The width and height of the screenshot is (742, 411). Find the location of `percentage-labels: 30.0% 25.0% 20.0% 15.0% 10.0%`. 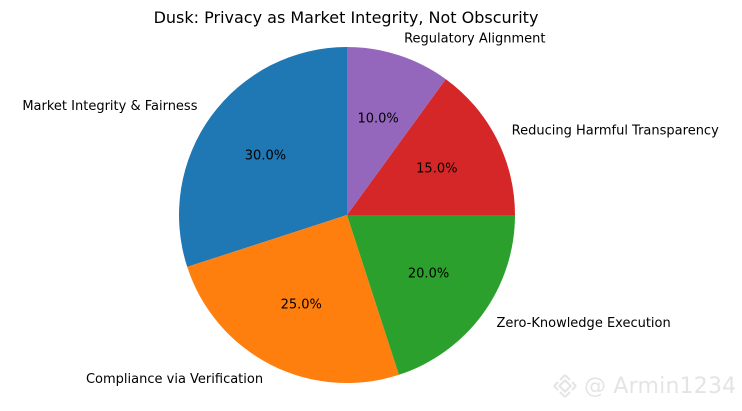

percentage-labels: 30.0% 25.0% 20.0% 15.0% 10.0% is located at coordinates (351, 212).